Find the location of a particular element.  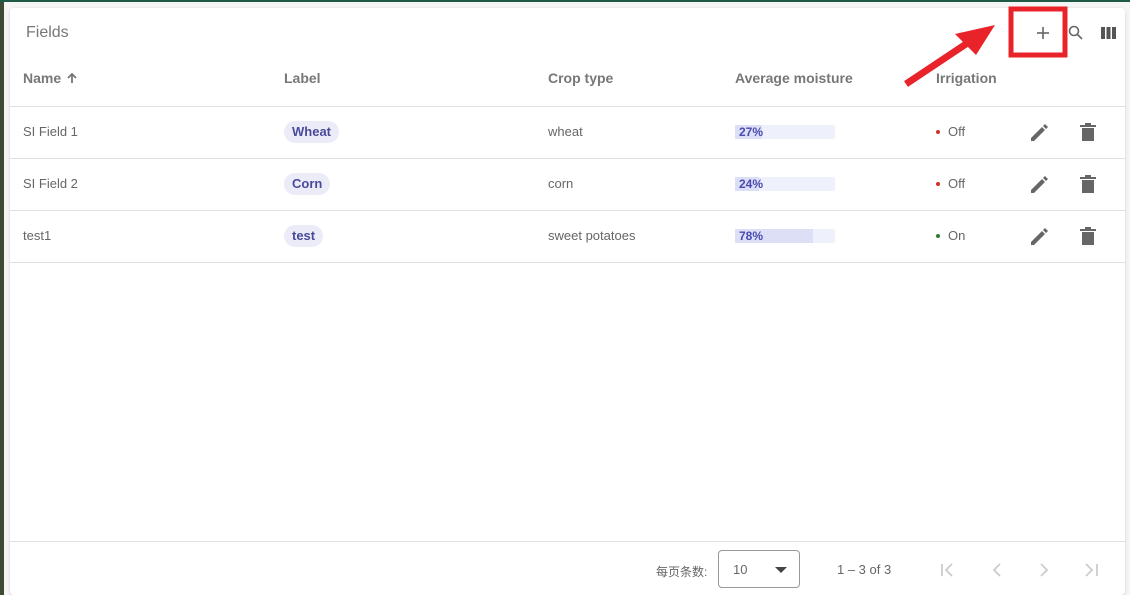

moisture-track: 27% is located at coordinates (785, 132).